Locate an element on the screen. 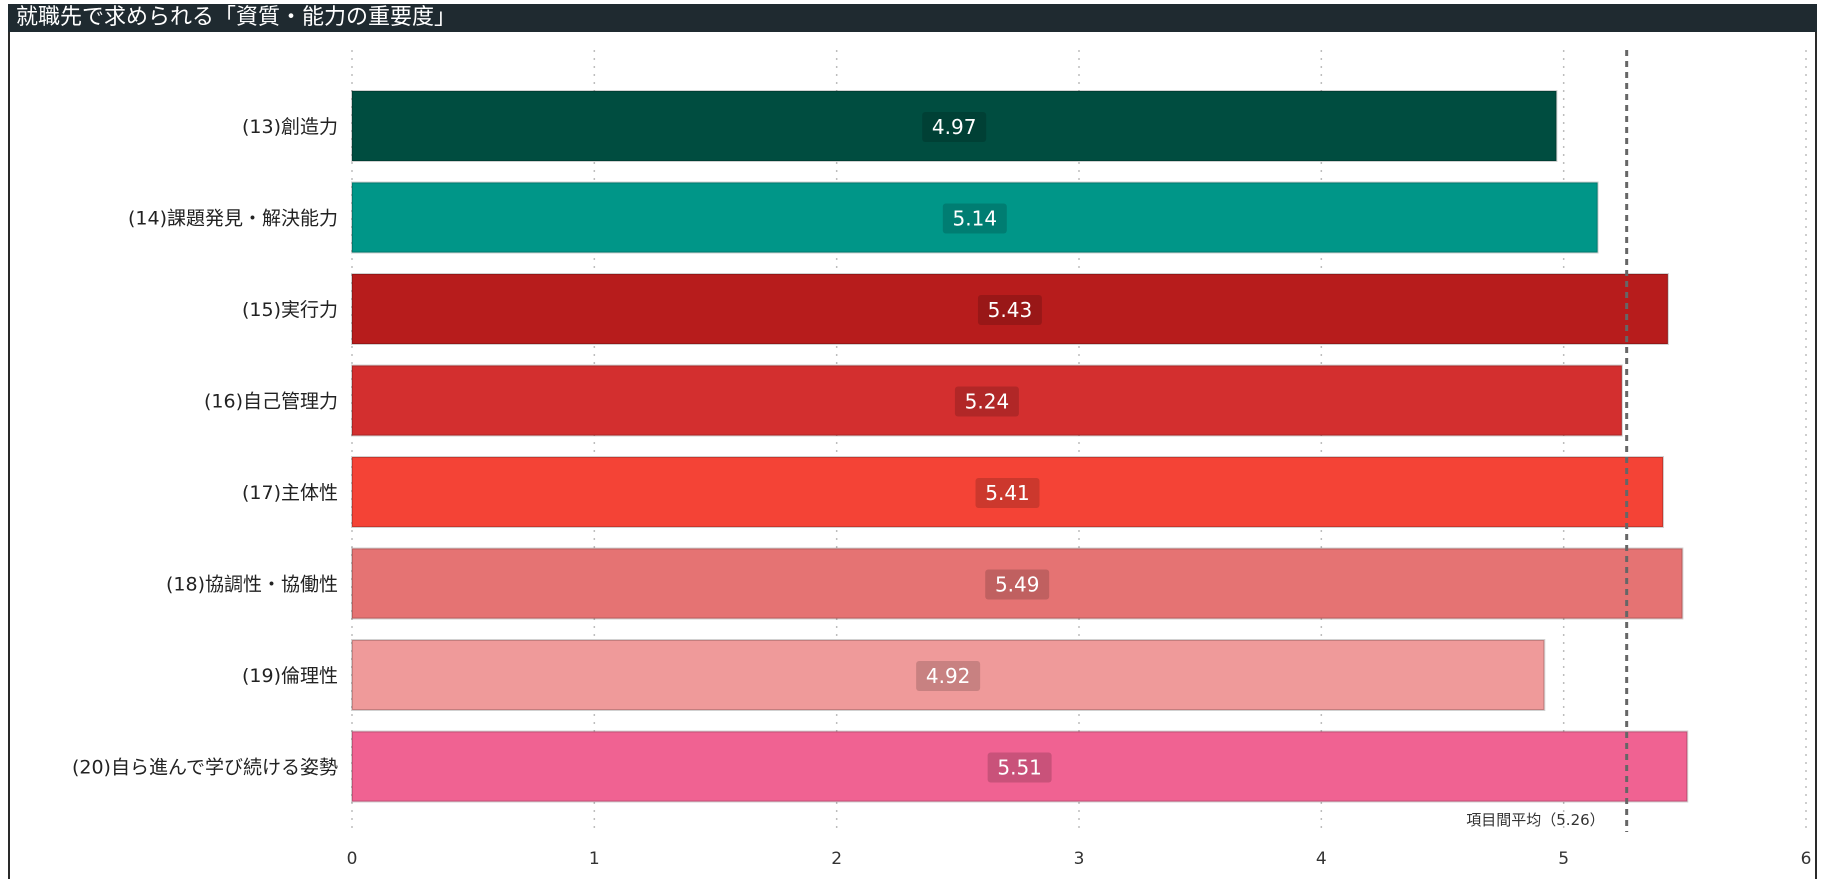 The image size is (1821, 879). x-tick-label-1: 1 is located at coordinates (594, 859).